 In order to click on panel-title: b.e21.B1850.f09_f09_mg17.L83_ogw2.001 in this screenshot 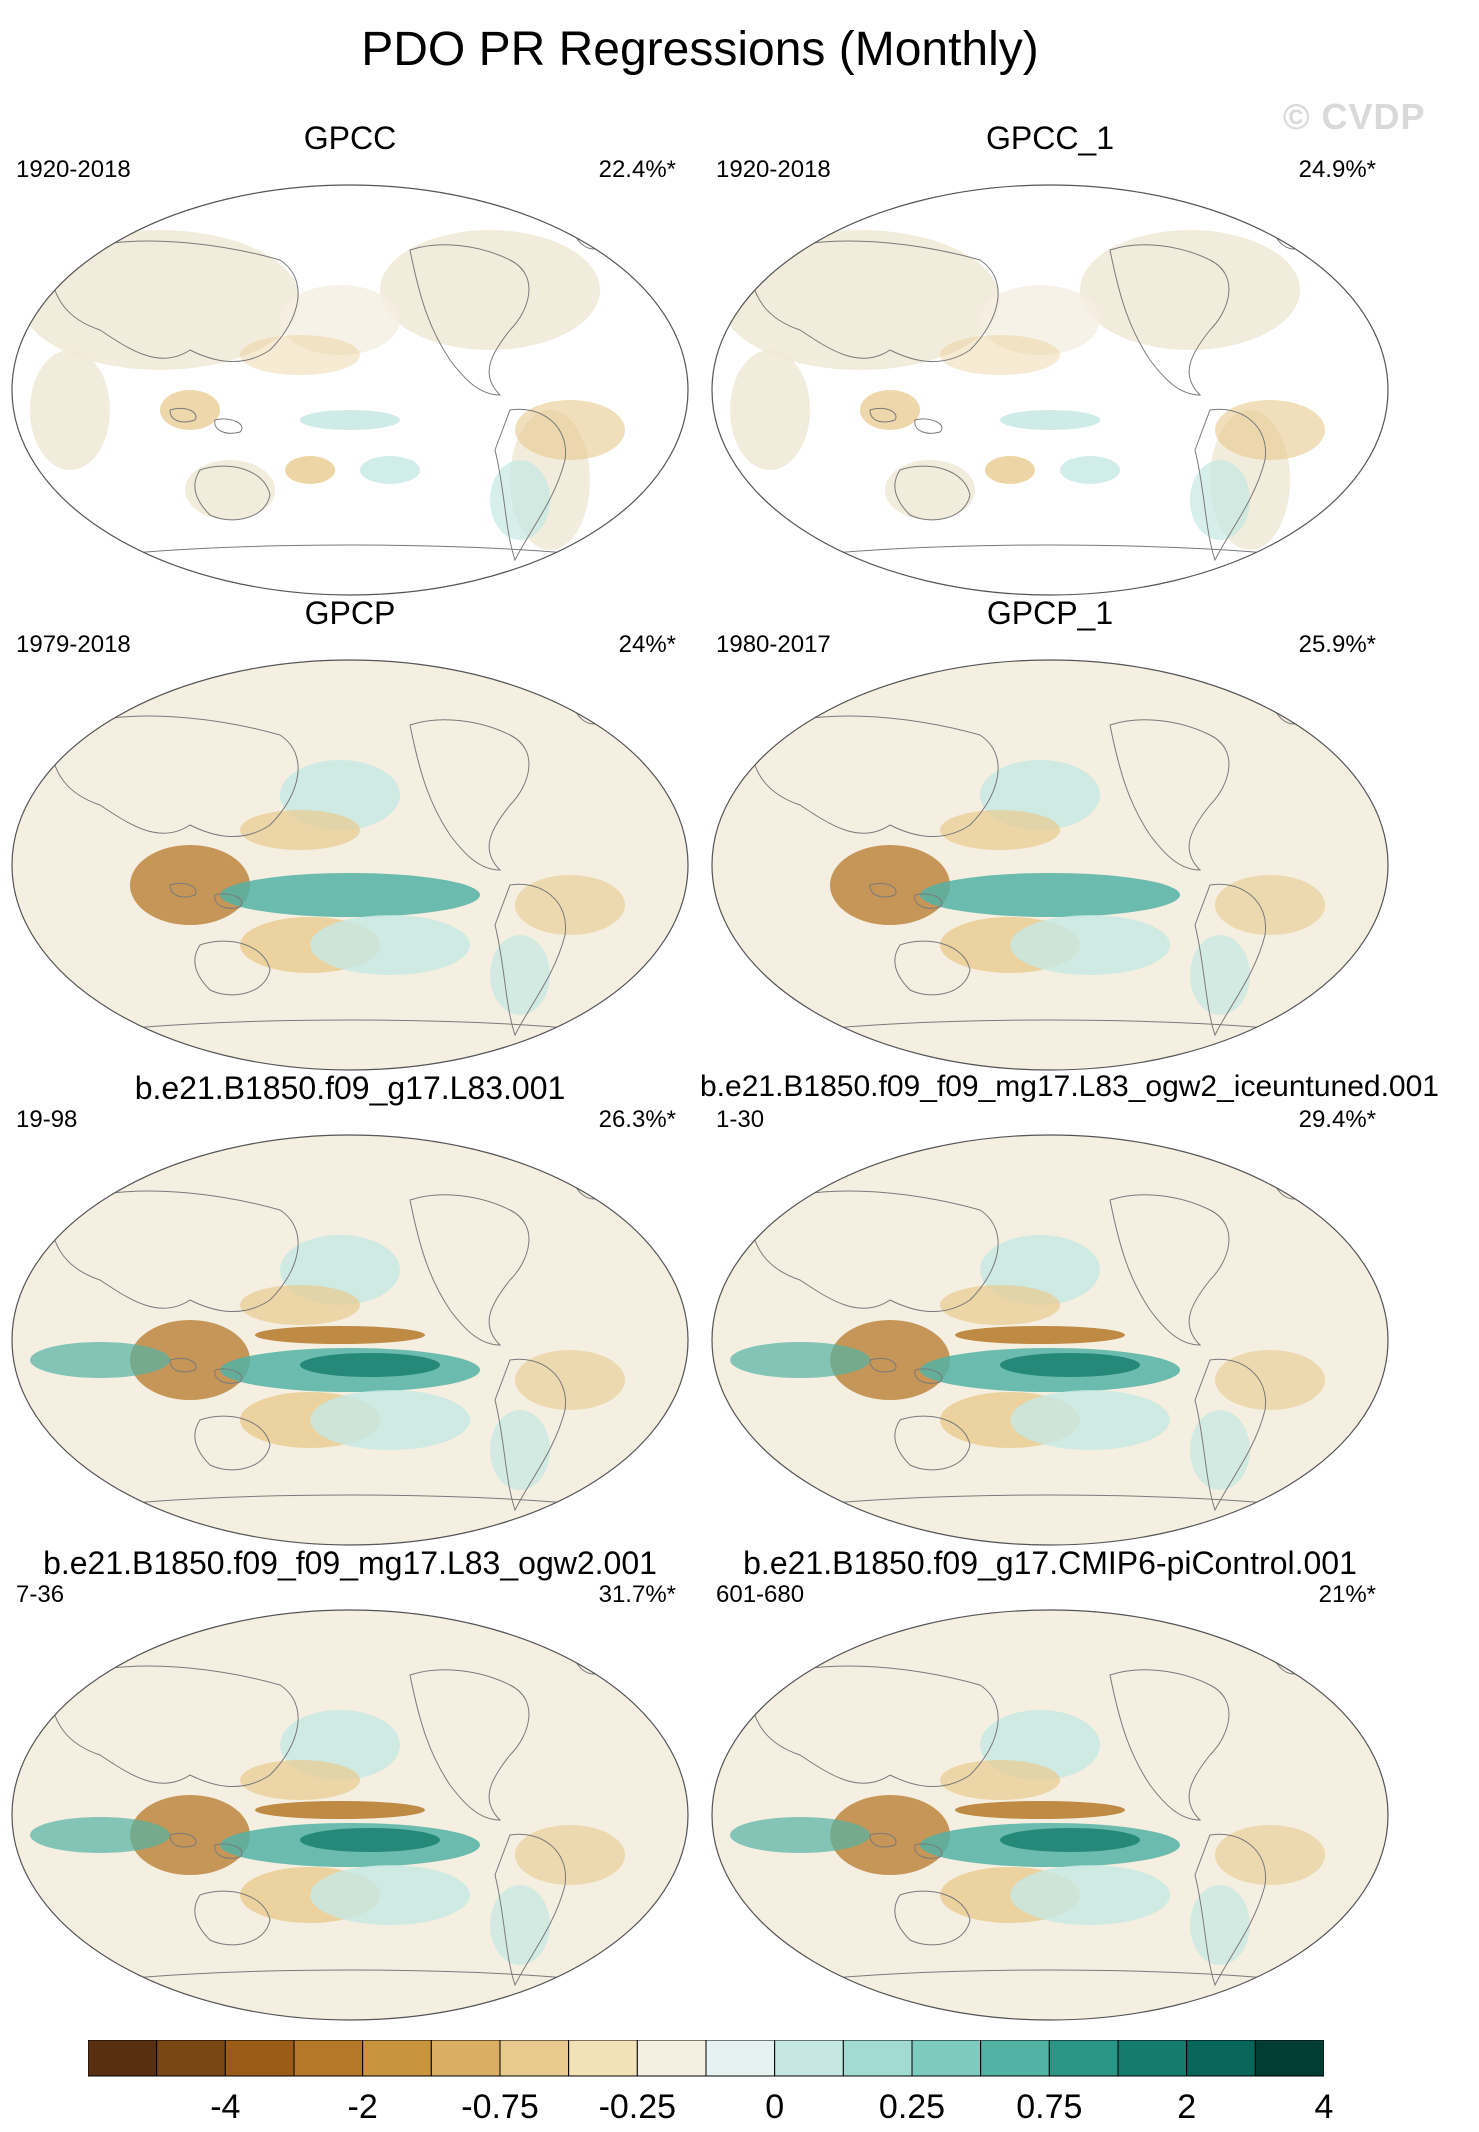, I will do `click(350, 1563)`.